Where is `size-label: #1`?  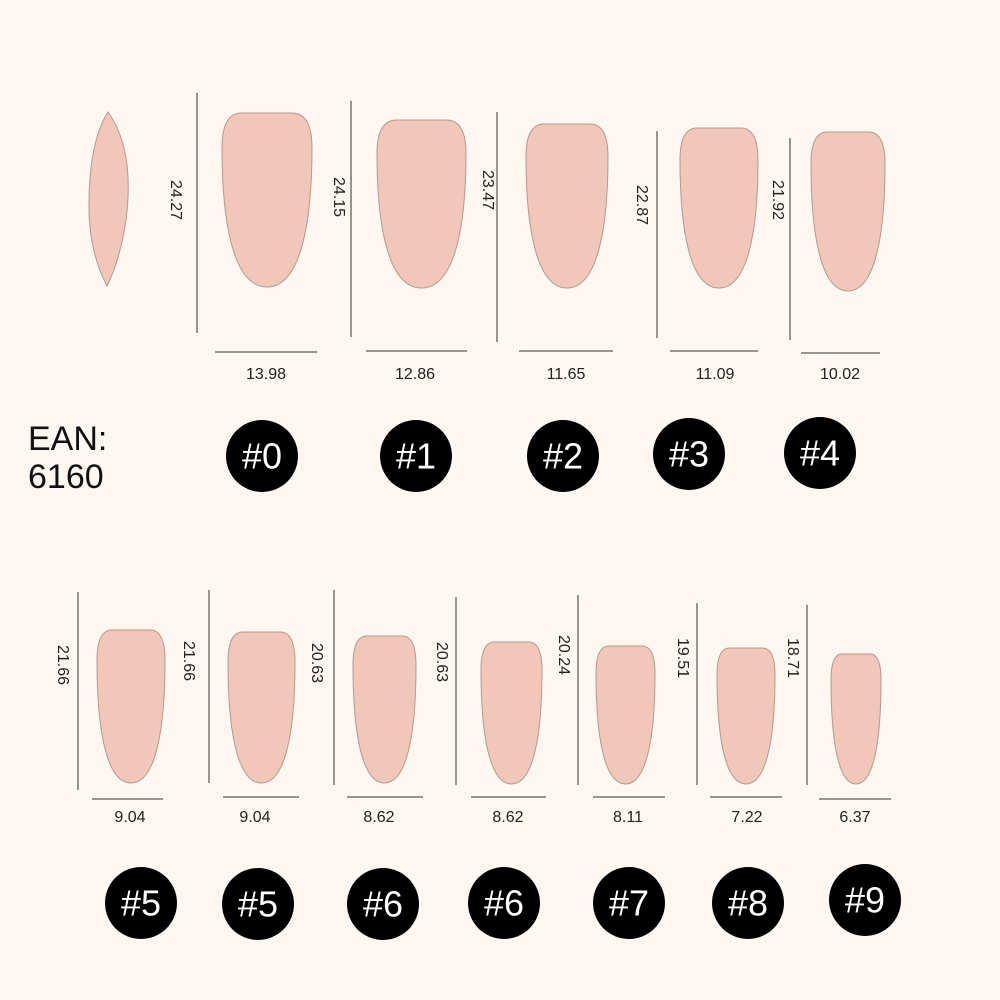
size-label: #1 is located at coordinates (416, 456).